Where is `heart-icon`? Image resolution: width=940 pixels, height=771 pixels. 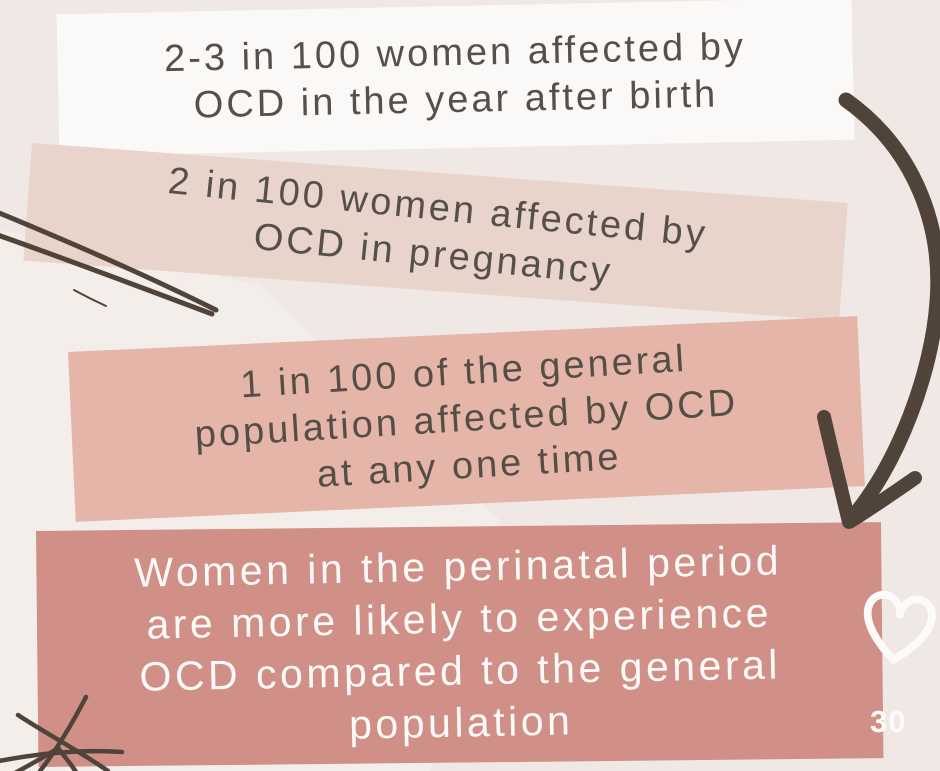 heart-icon is located at coordinates (899, 627).